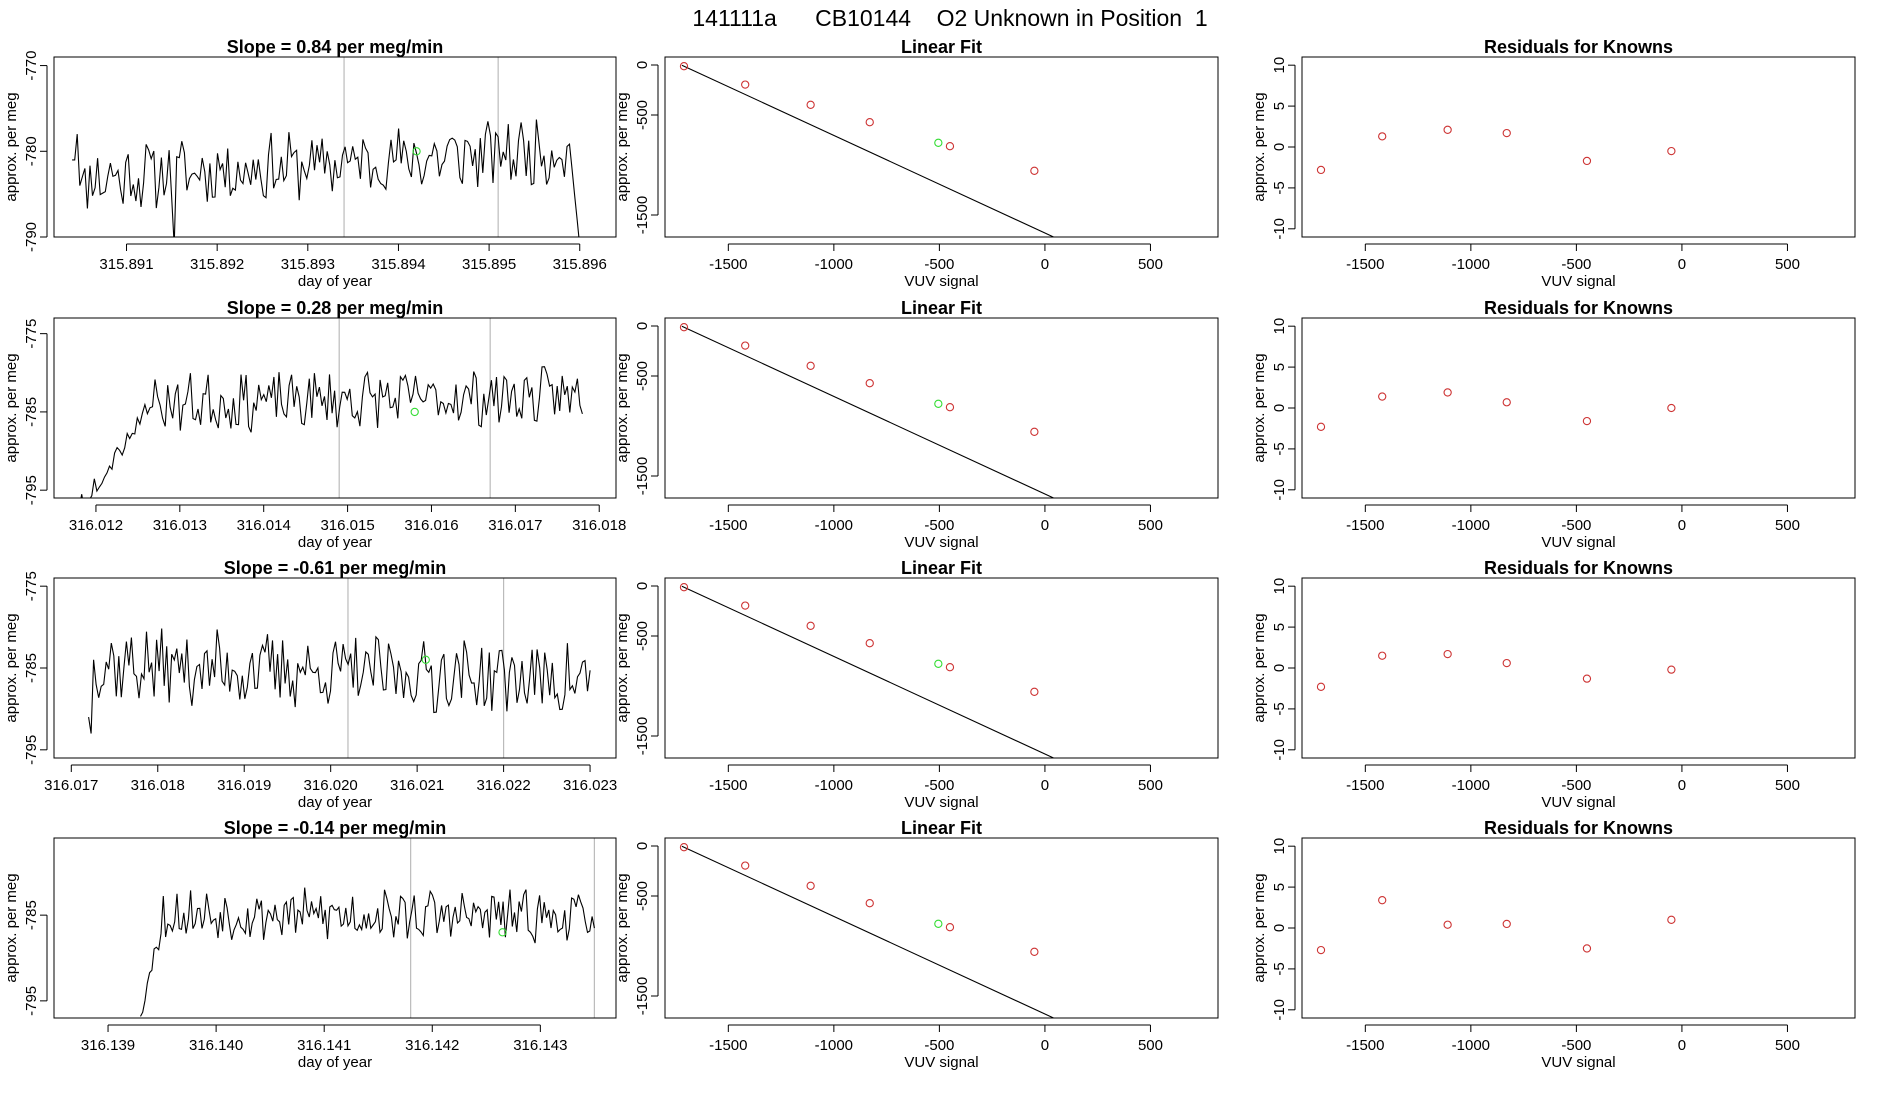 Image resolution: width=1900 pixels, height=1100 pixels. Describe the element at coordinates (1279, 1010) in the screenshot. I see `r4-residuals-y-tick-label-1: -10` at that location.